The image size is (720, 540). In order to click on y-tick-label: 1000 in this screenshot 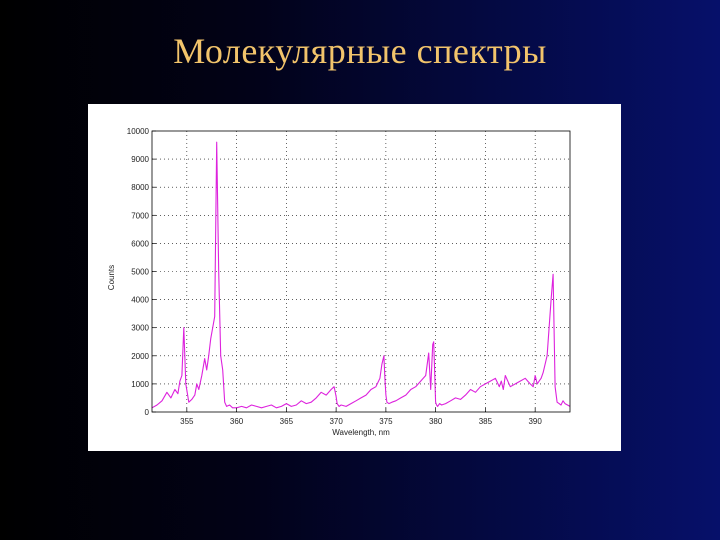, I will do `click(140, 384)`.